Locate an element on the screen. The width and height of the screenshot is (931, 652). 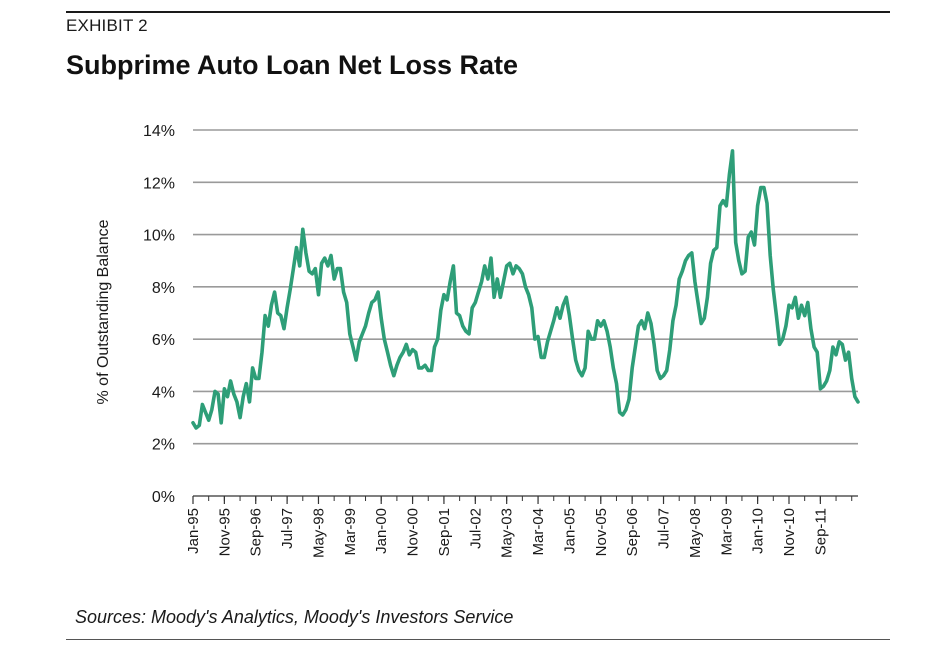
y-tick-label: 10% is located at coordinates (159, 236).